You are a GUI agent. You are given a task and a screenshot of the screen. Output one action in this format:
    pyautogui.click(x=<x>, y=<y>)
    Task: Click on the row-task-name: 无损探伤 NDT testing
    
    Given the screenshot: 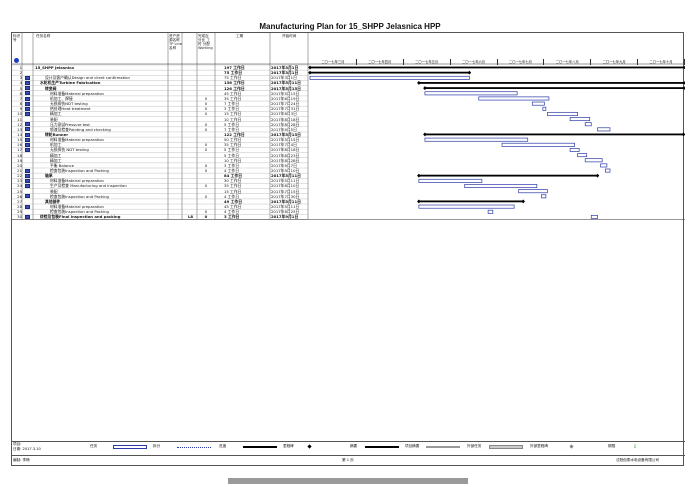 What is the action you would take?
    pyautogui.click(x=69, y=150)
    